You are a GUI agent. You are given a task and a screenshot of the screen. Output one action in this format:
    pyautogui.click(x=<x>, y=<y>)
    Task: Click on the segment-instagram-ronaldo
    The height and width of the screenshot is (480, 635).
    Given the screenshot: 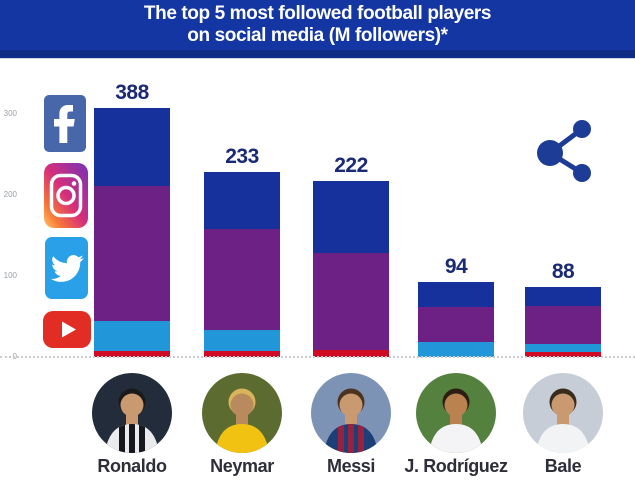 What is the action you would take?
    pyautogui.click(x=132, y=254)
    